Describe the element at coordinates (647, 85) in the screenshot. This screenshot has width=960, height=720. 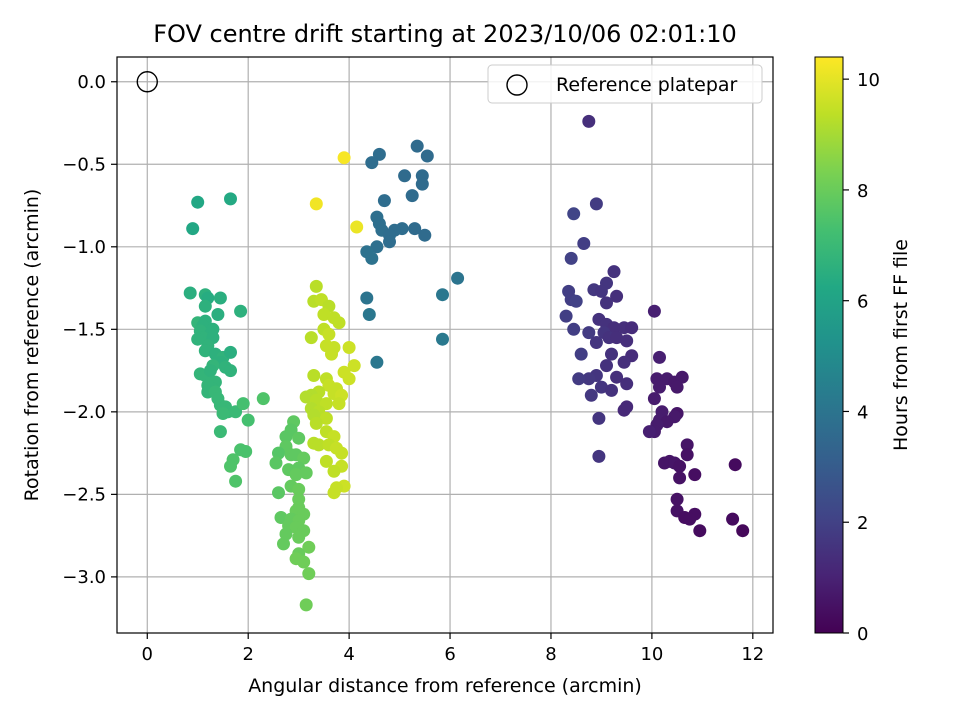
I see `legend-label: Reference platepar` at that location.